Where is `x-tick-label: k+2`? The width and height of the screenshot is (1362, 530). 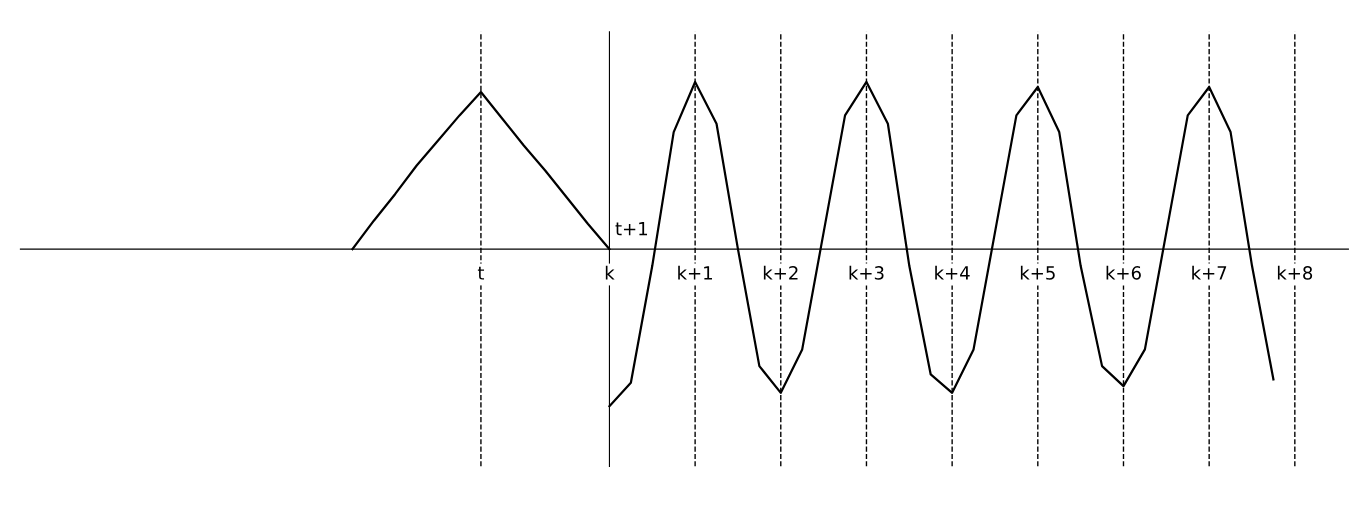
x-tick-label: k+2 is located at coordinates (780, 272).